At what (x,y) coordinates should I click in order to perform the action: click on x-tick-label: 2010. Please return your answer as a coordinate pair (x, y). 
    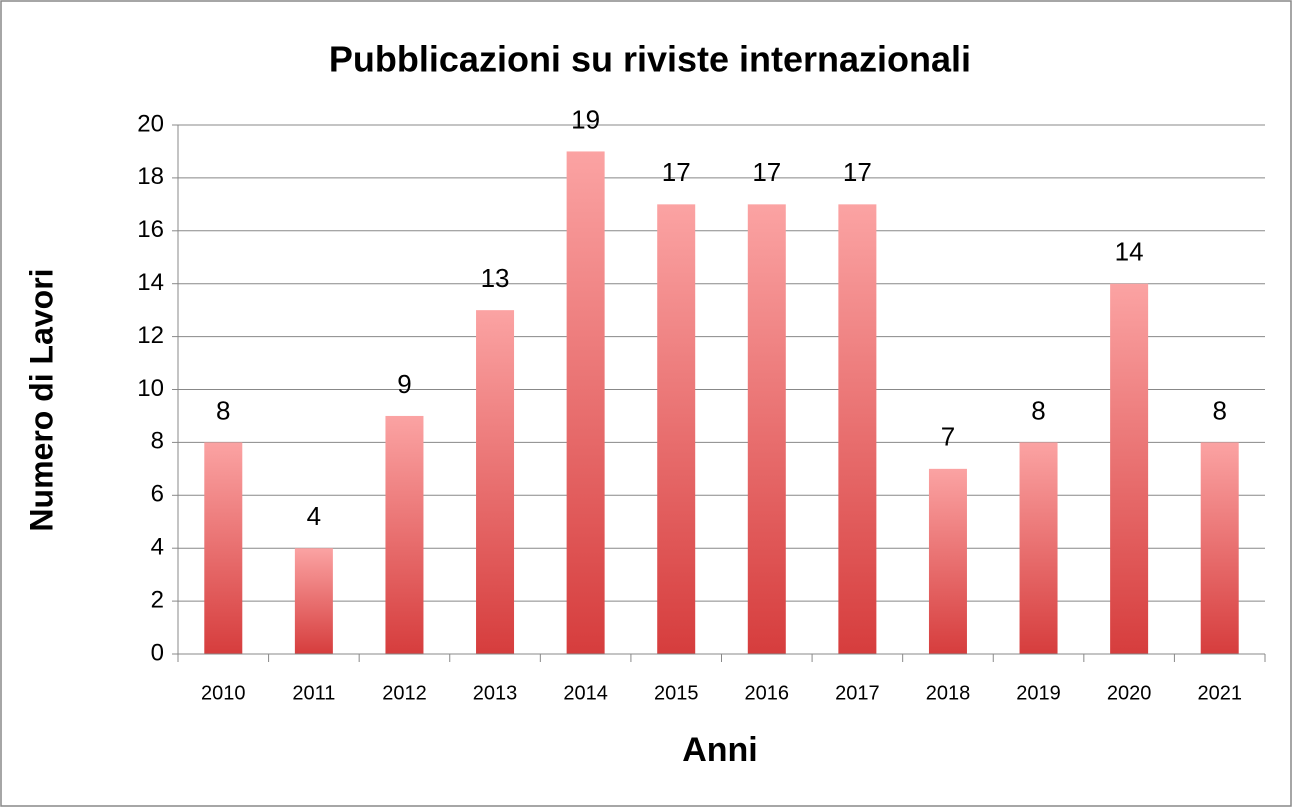
    Looking at the image, I should click on (223, 693).